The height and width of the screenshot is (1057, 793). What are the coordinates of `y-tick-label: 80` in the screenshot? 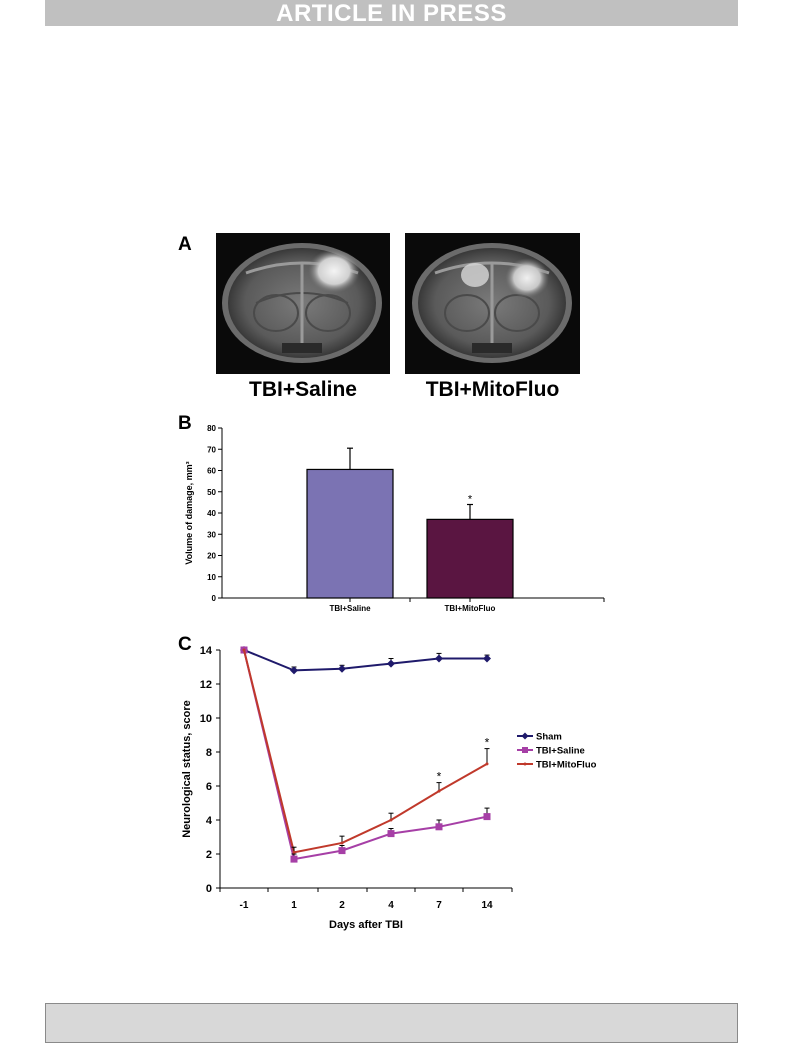 It's located at (211, 428).